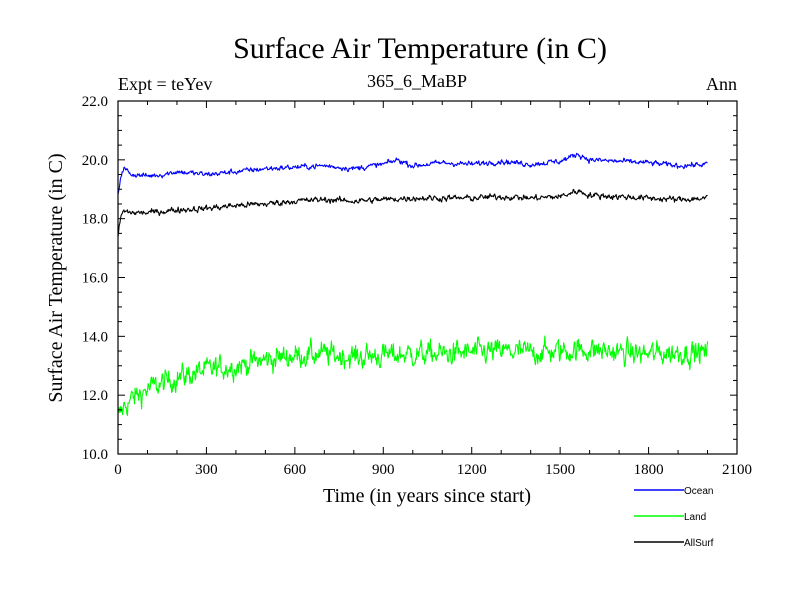 This screenshot has height=600, width=800. What do you see at coordinates (427, 496) in the screenshot?
I see `x-axis-label: Time (in years since start)` at bounding box center [427, 496].